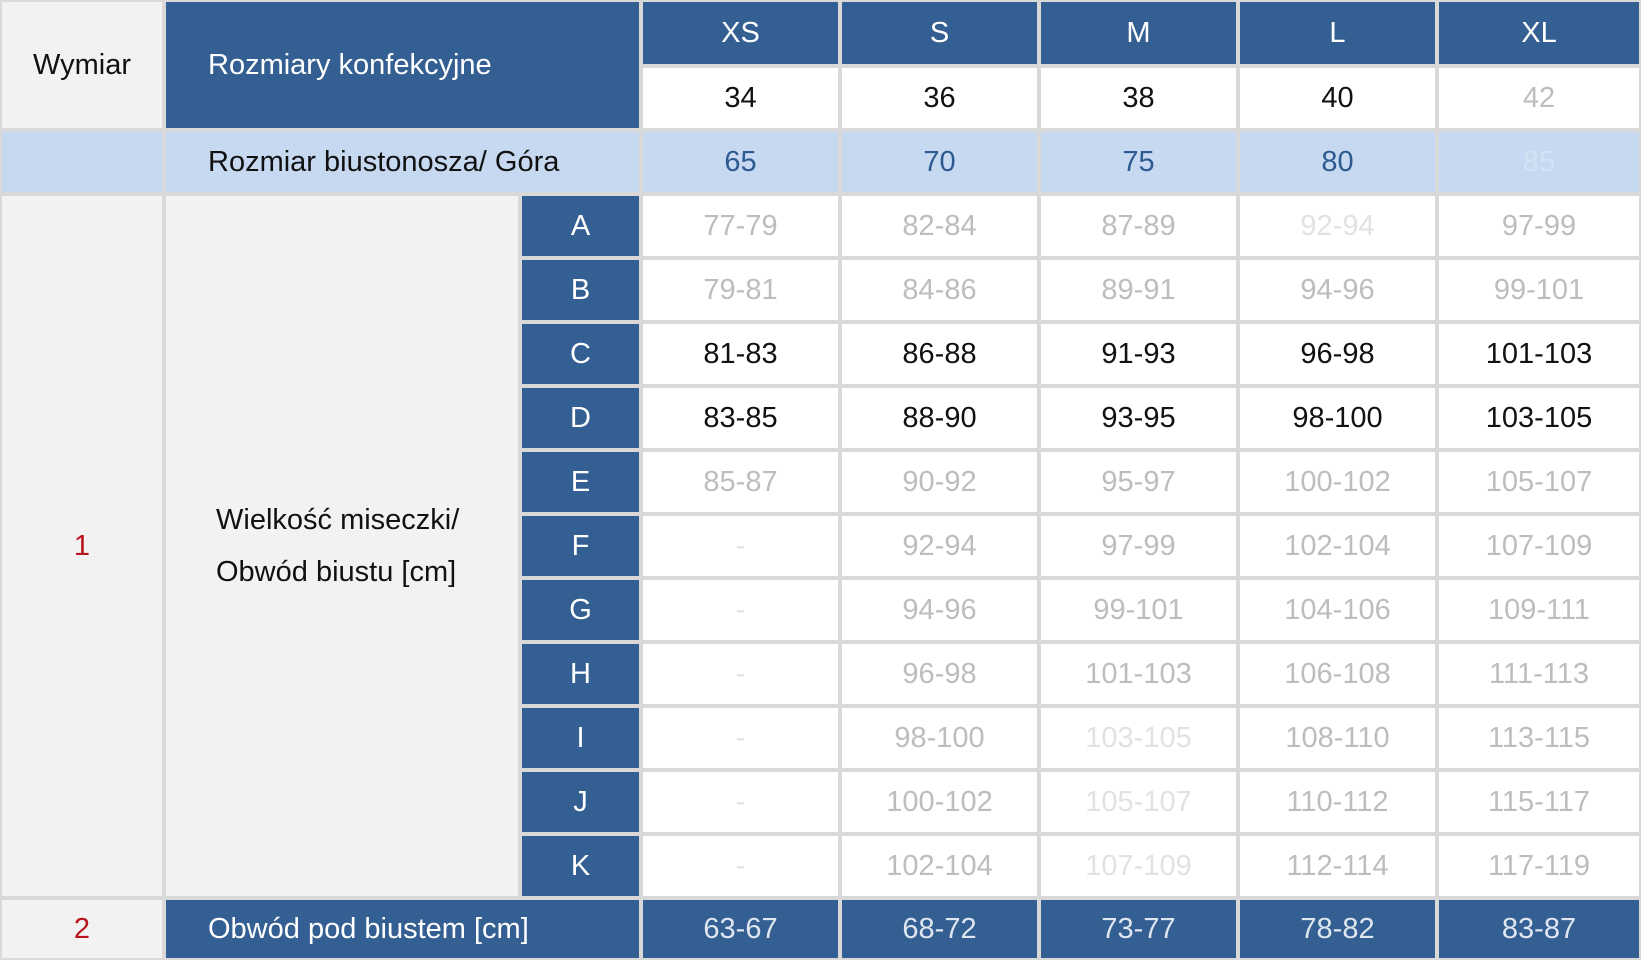 This screenshot has height=964, width=1641. I want to click on bust-circumference-cell: 104-106, so click(1337, 610).